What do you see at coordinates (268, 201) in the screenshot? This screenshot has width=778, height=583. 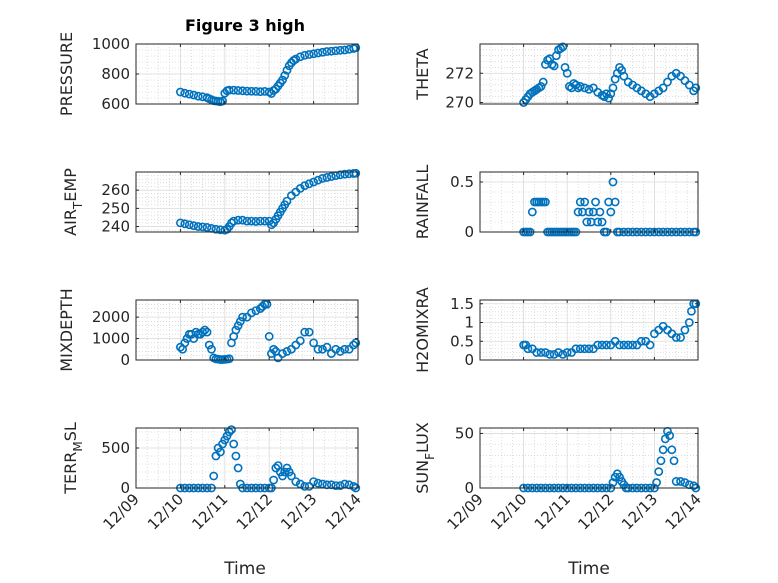 I see `data-series` at bounding box center [268, 201].